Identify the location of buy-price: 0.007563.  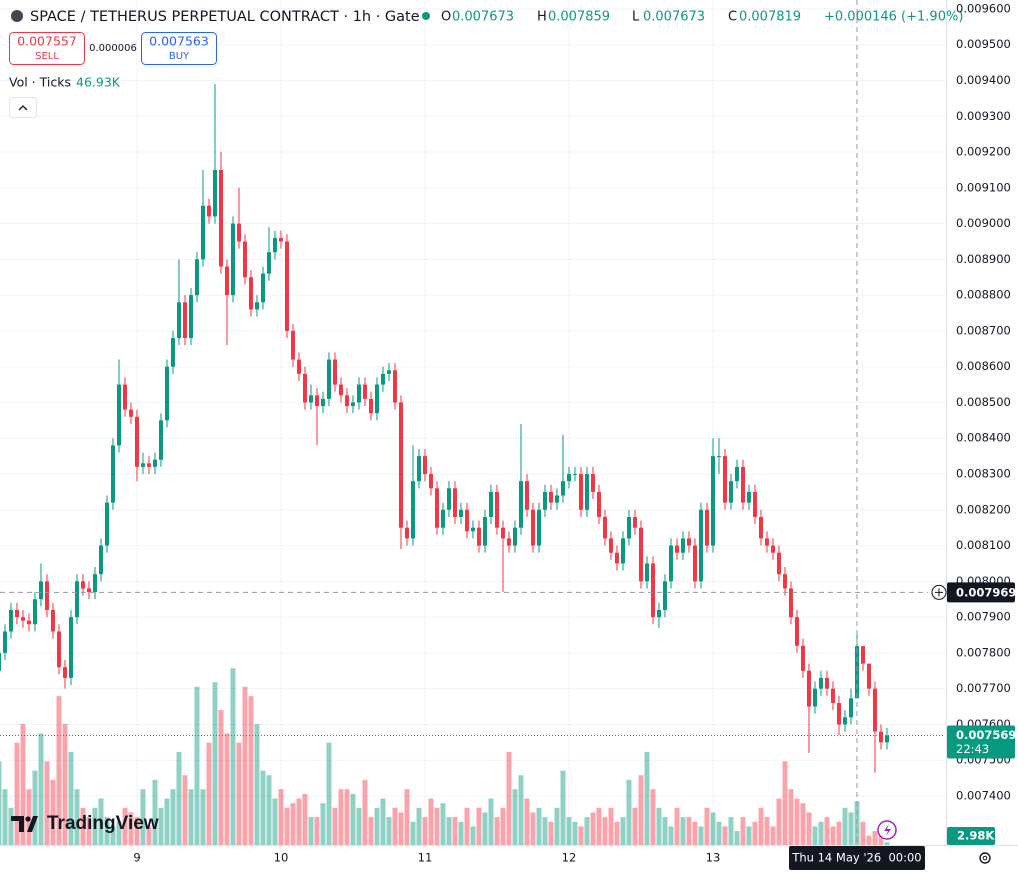
(179, 41).